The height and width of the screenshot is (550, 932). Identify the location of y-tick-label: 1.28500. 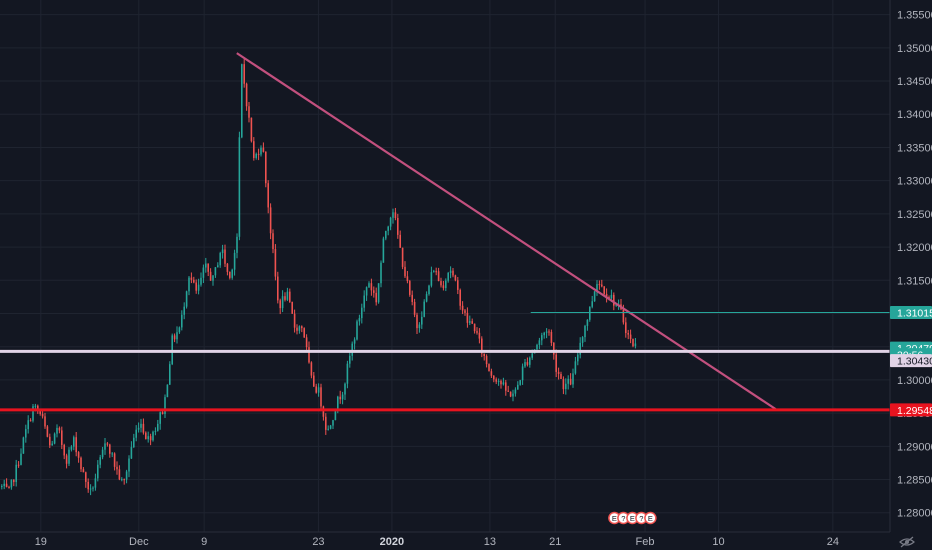
(914, 481).